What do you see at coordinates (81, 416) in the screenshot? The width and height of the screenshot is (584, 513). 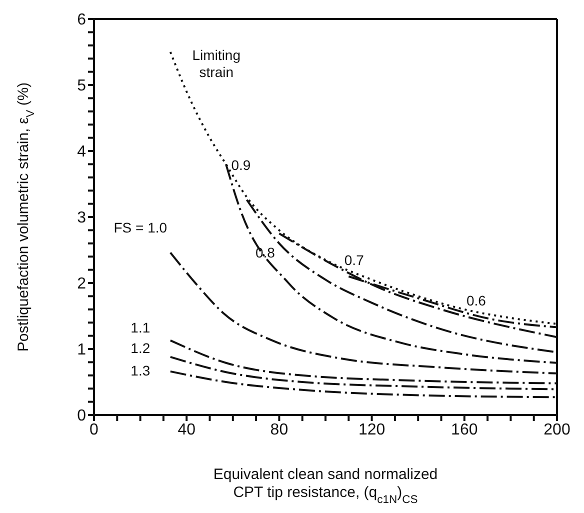 I see `y-tick-label: 0` at bounding box center [81, 416].